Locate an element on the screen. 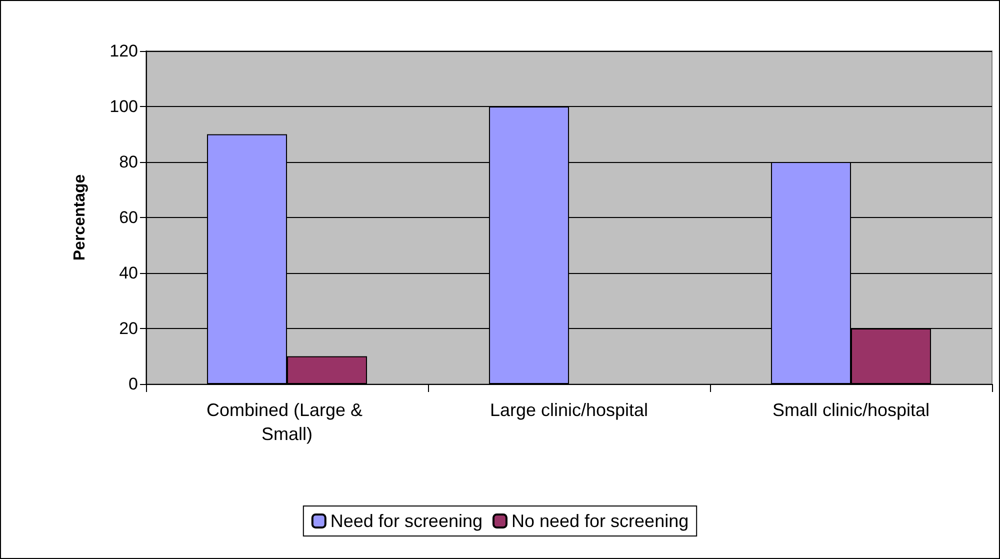  y-tick-label: 100 is located at coordinates (124, 106).